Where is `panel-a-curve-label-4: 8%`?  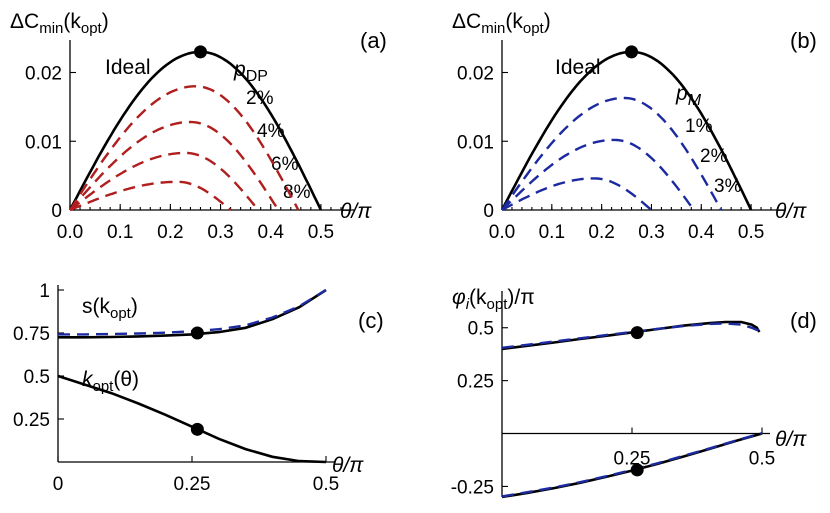
panel-a-curve-label-4: 8% is located at coordinates (297, 192).